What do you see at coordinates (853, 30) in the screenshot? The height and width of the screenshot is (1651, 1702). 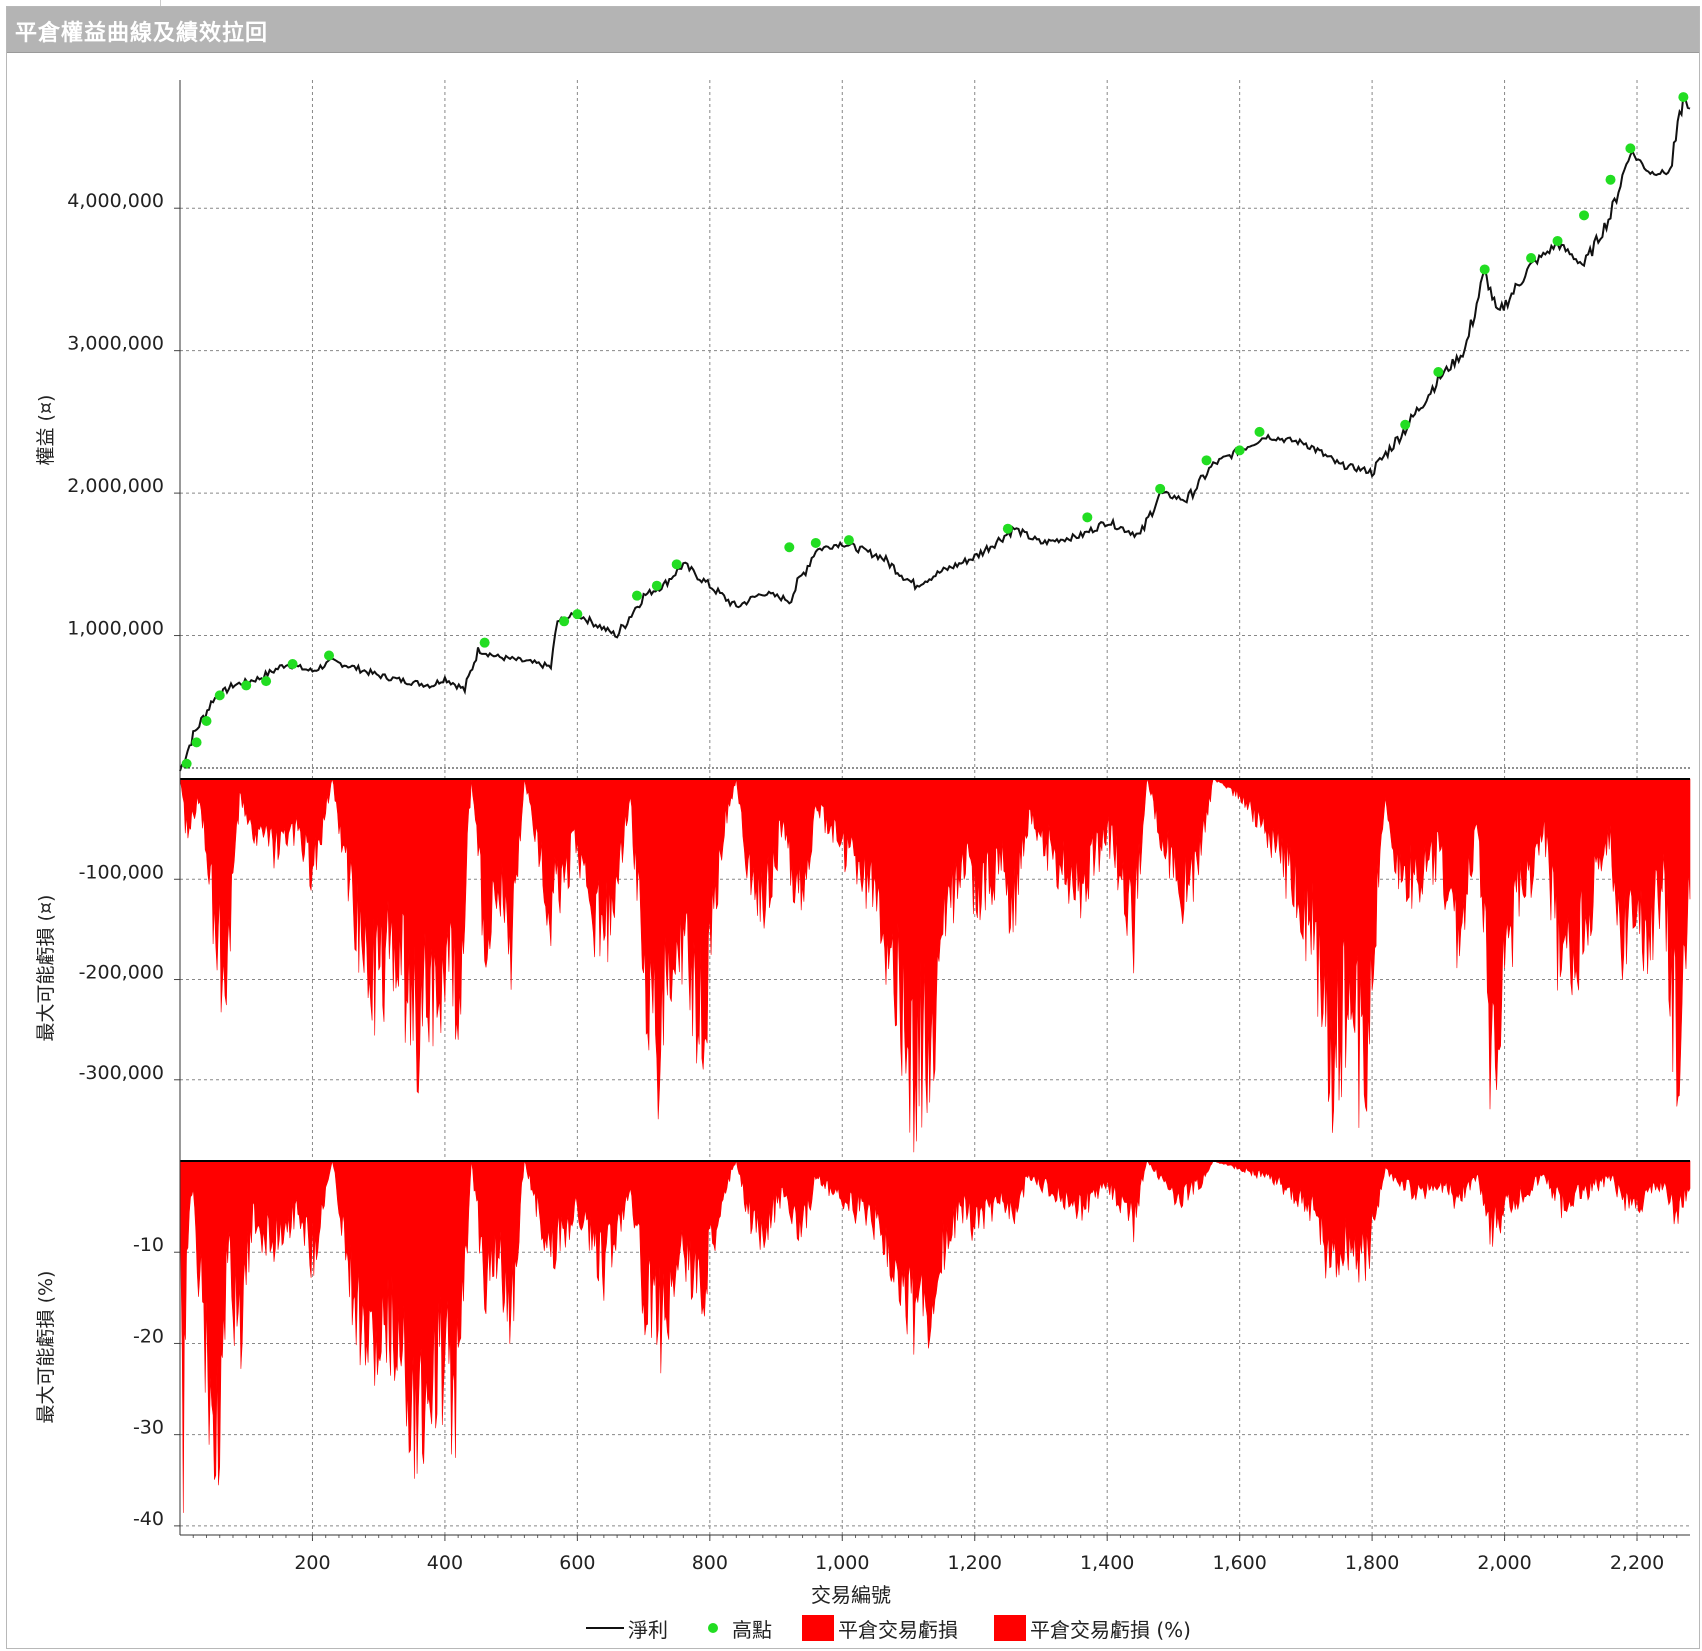 I see `window-titlebar: 平倉權益曲線及績效拉回` at bounding box center [853, 30].